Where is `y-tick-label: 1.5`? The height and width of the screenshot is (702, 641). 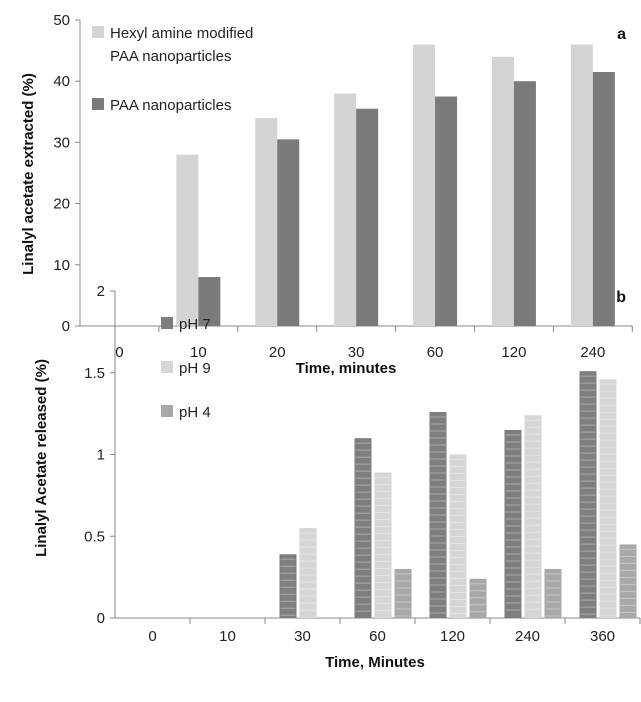
y-tick-label: 1.5 is located at coordinates (94, 373).